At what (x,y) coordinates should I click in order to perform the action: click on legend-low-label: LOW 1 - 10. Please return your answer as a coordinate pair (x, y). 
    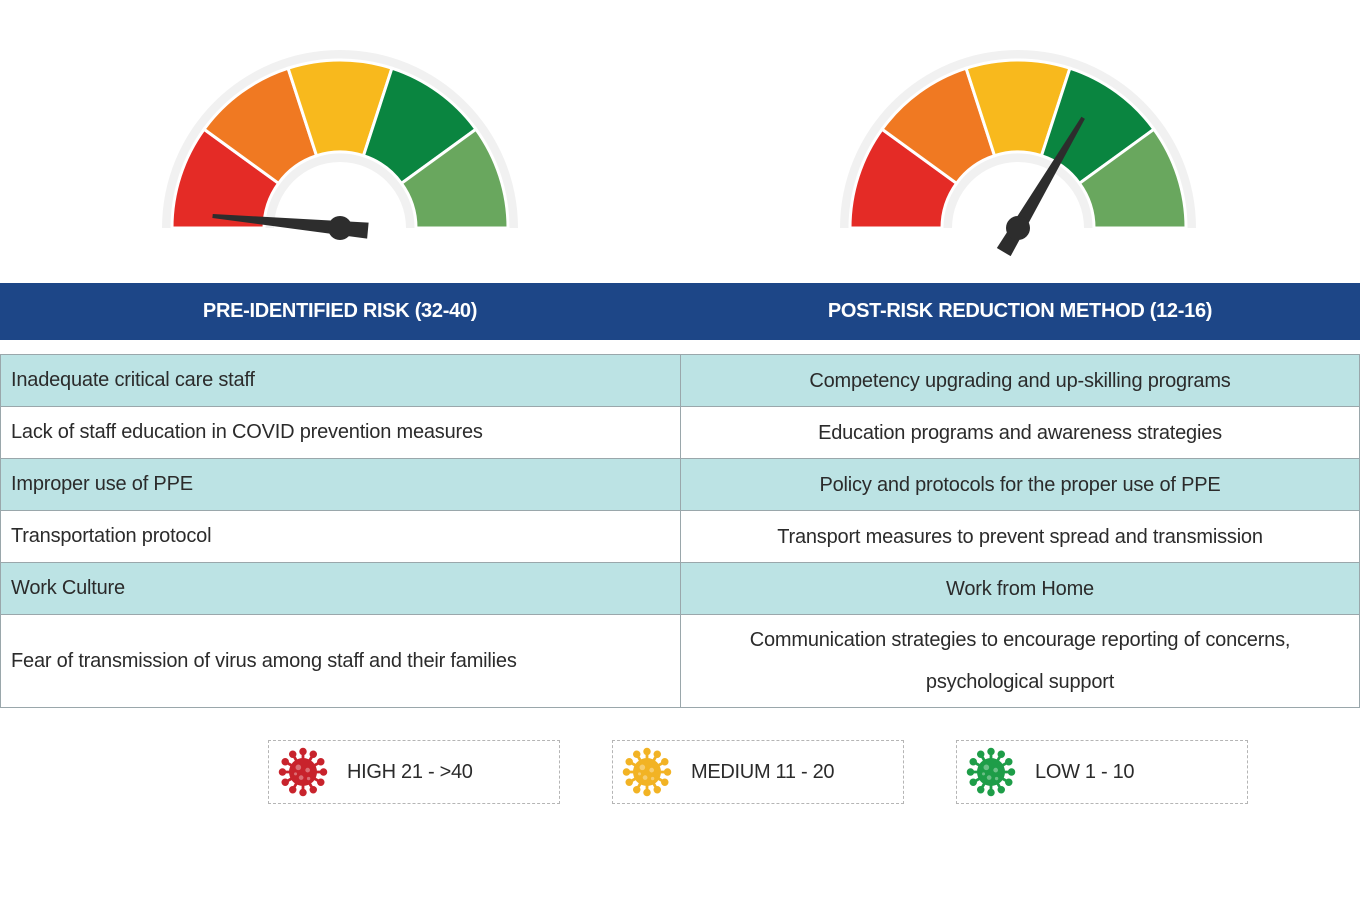
    Looking at the image, I should click on (1085, 771).